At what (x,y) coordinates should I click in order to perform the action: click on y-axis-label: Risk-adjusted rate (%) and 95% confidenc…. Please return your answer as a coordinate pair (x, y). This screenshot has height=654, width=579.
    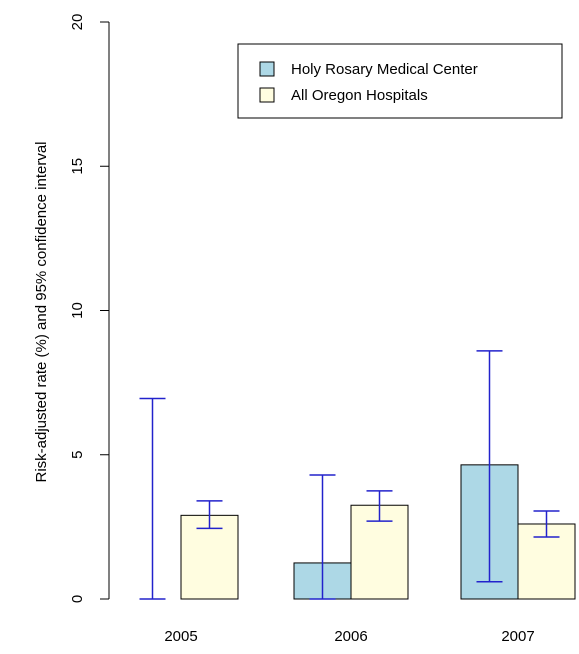
    Looking at the image, I should click on (41, 311).